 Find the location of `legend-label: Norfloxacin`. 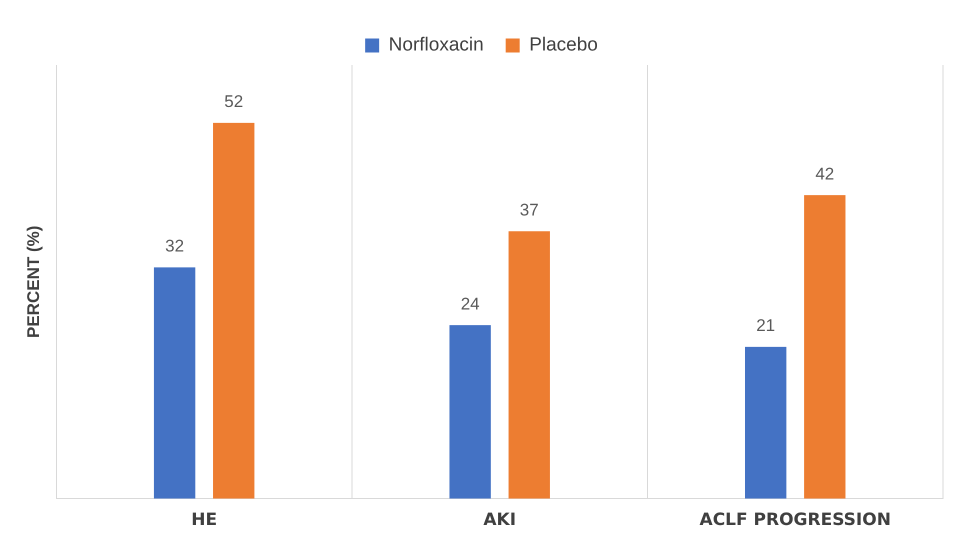

legend-label: Norfloxacin is located at coordinates (436, 45).